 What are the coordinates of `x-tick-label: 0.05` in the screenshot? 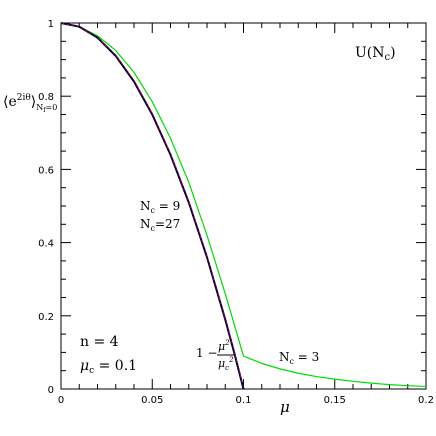 It's located at (152, 400).